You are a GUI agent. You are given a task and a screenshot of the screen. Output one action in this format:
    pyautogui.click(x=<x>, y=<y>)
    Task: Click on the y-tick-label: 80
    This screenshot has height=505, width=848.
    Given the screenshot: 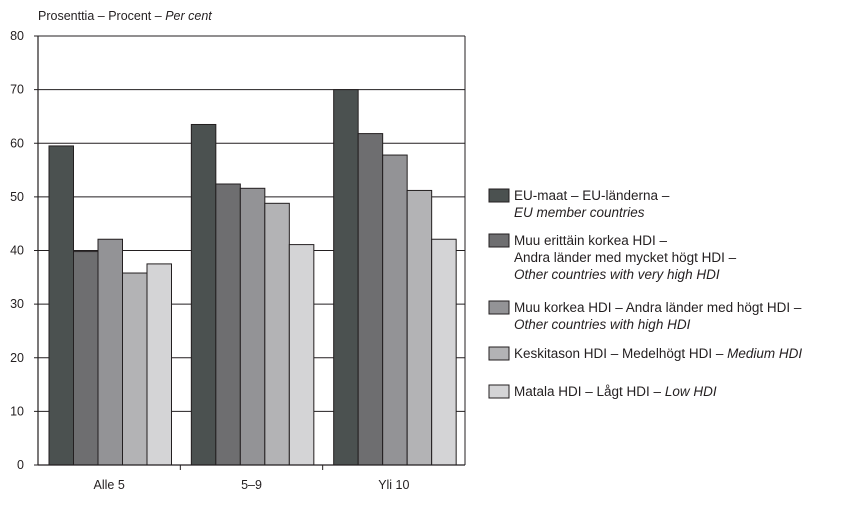 What is the action you would take?
    pyautogui.click(x=17, y=36)
    